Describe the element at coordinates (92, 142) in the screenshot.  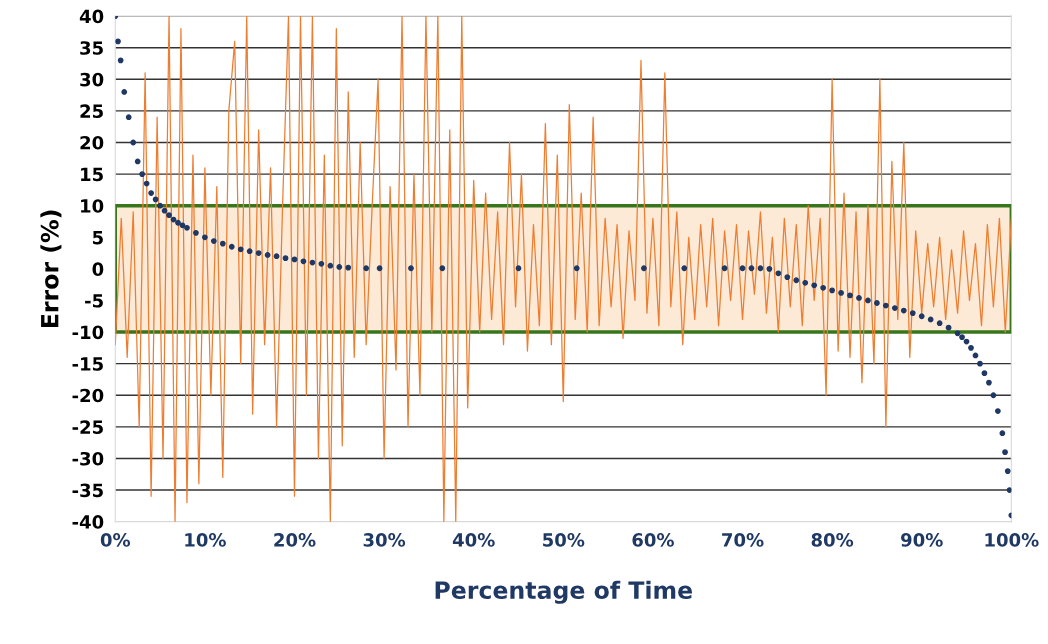
I see `y-tick-label: 20` at that location.